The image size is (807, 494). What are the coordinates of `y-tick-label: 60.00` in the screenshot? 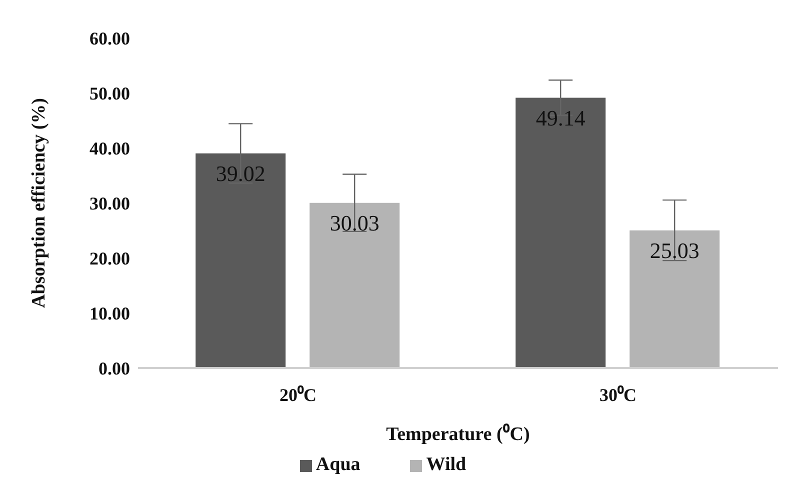 It's located at (110, 38).